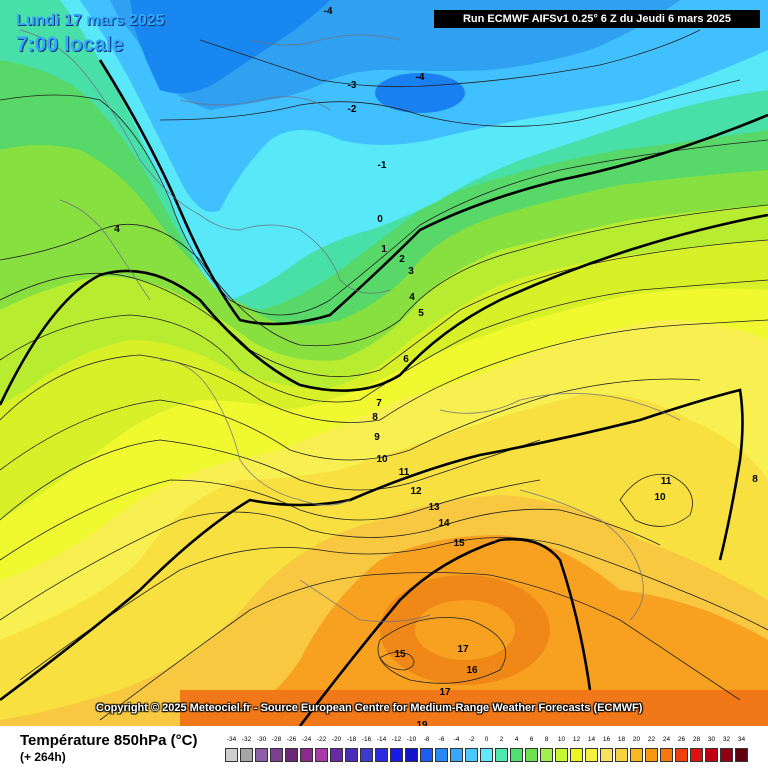 This screenshot has width=768, height=768. What do you see at coordinates (741, 739) in the screenshot?
I see `scale-tick-label: 34` at bounding box center [741, 739].